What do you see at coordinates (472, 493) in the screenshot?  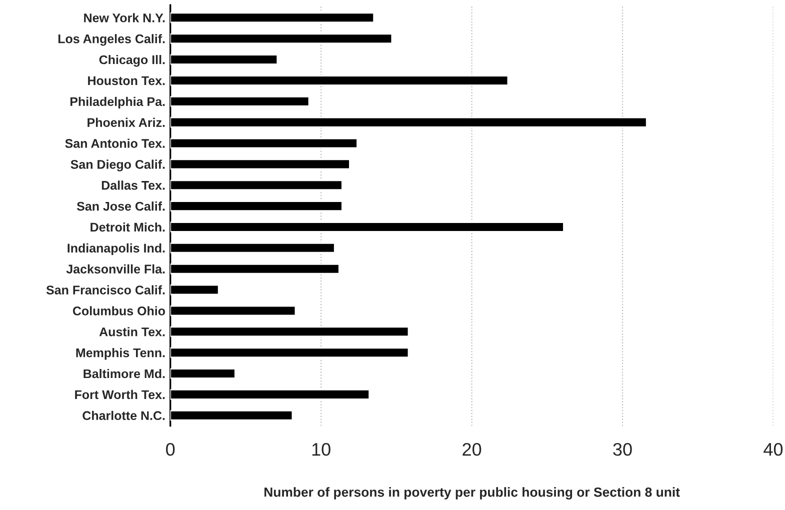 I see `x-axis-title: Number of persons in poverty per public housing or Section 8 unit` at bounding box center [472, 493].